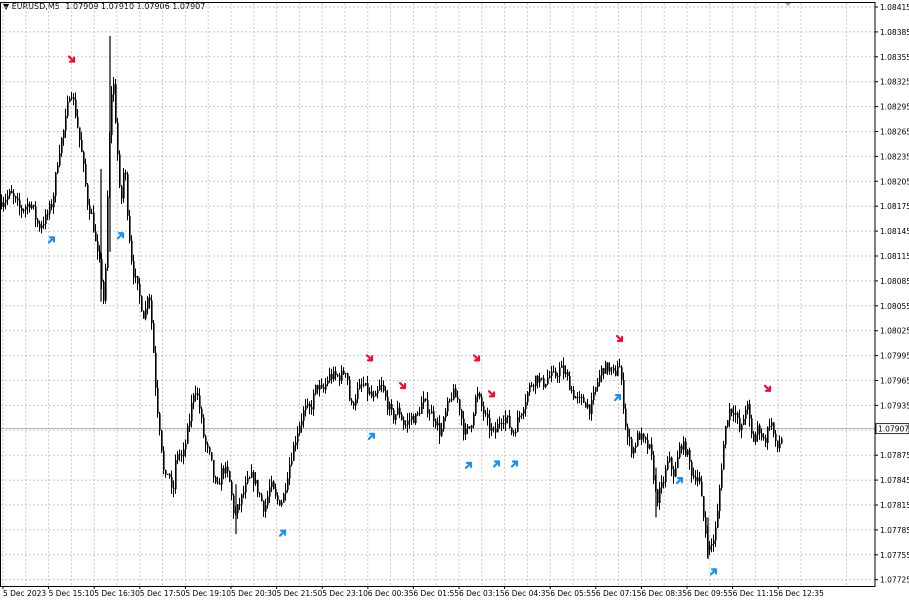 The width and height of the screenshot is (909, 600). I want to click on x-tick-label: 6 Dec 04:35, so click(528, 593).